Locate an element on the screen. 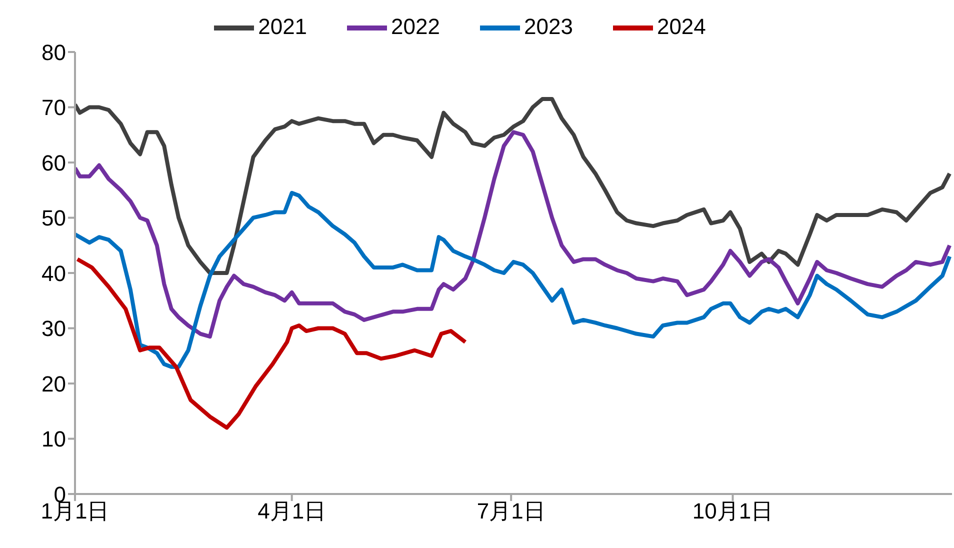 This screenshot has height=548, width=954. y-tick-label: 50 is located at coordinates (54, 218).